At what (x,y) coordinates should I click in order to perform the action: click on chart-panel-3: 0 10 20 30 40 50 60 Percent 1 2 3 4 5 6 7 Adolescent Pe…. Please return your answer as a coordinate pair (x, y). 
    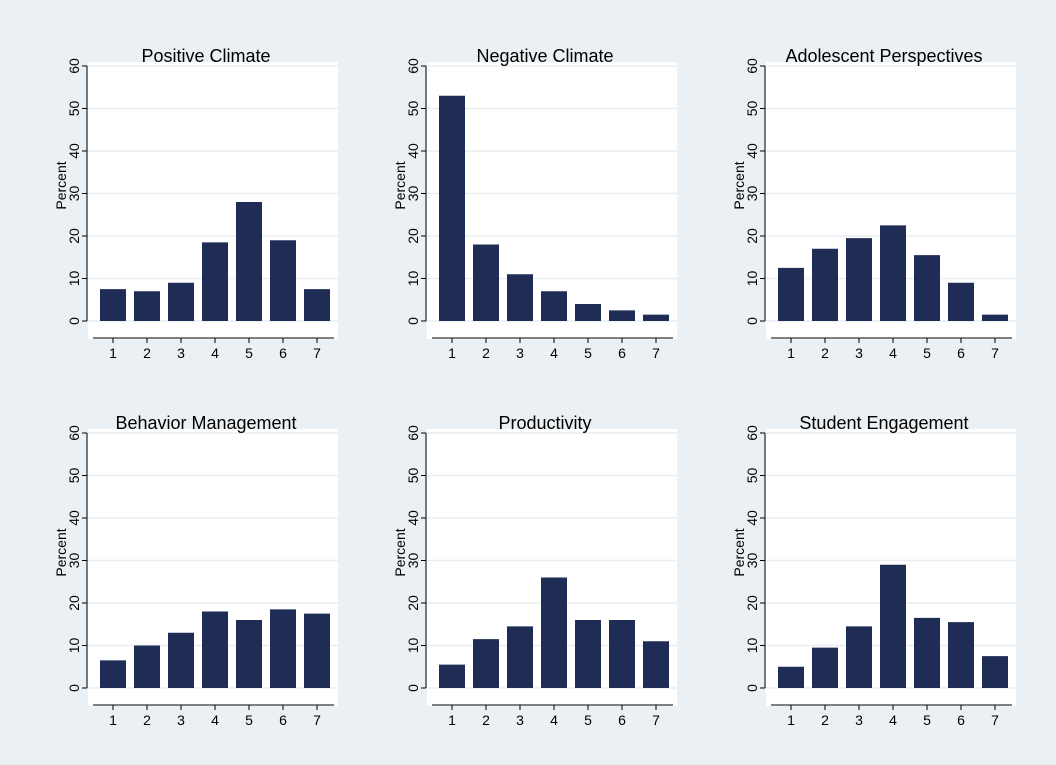
    Looking at the image, I should click on (873, 203).